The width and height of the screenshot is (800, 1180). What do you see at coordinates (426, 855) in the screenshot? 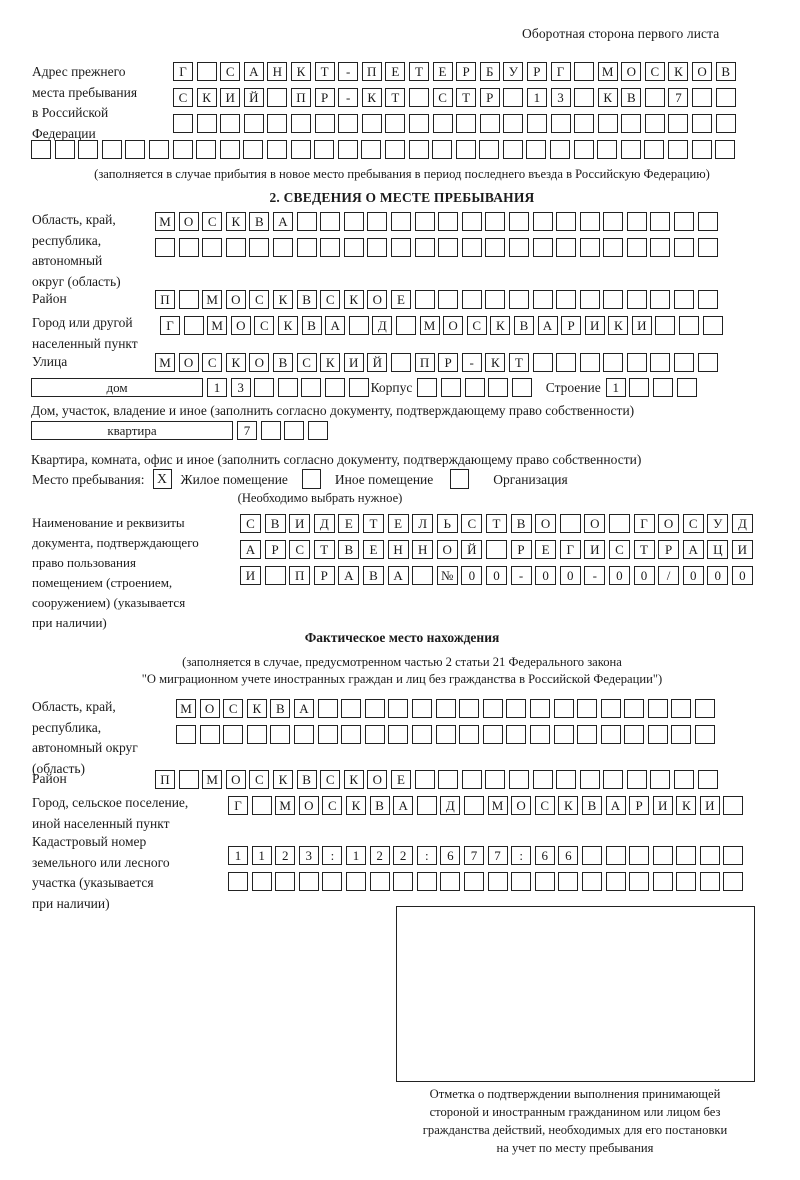
I see `grid-cell: :` at bounding box center [426, 855].